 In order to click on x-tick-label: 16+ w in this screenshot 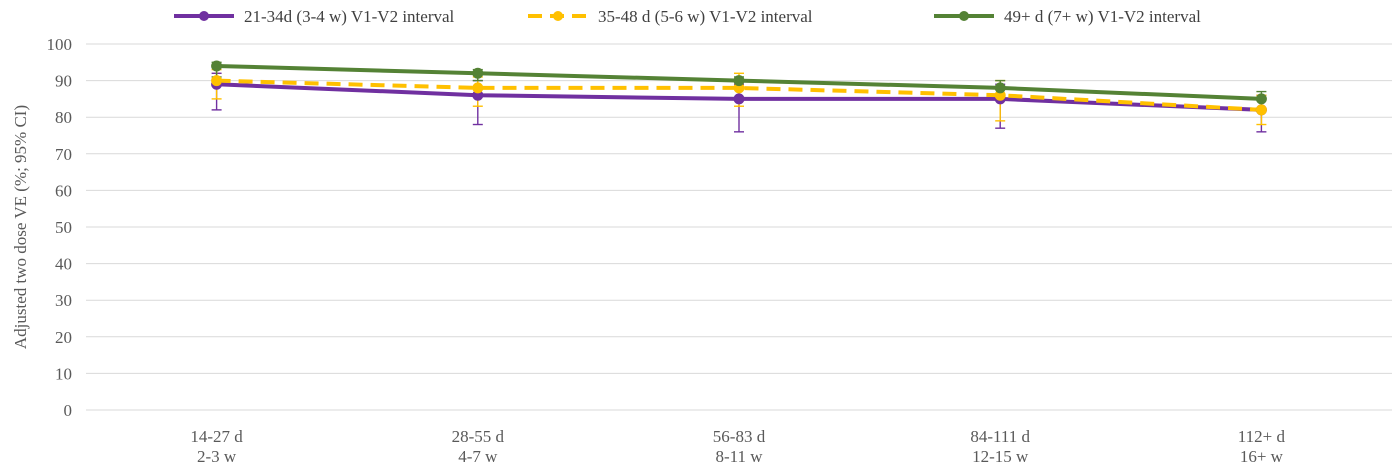, I will do `click(1262, 456)`.